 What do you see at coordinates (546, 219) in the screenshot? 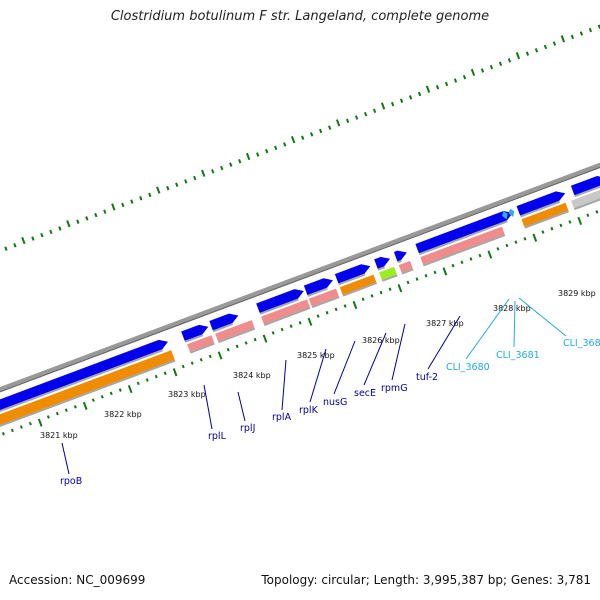
I see `orange-track-3-shadow` at bounding box center [546, 219].